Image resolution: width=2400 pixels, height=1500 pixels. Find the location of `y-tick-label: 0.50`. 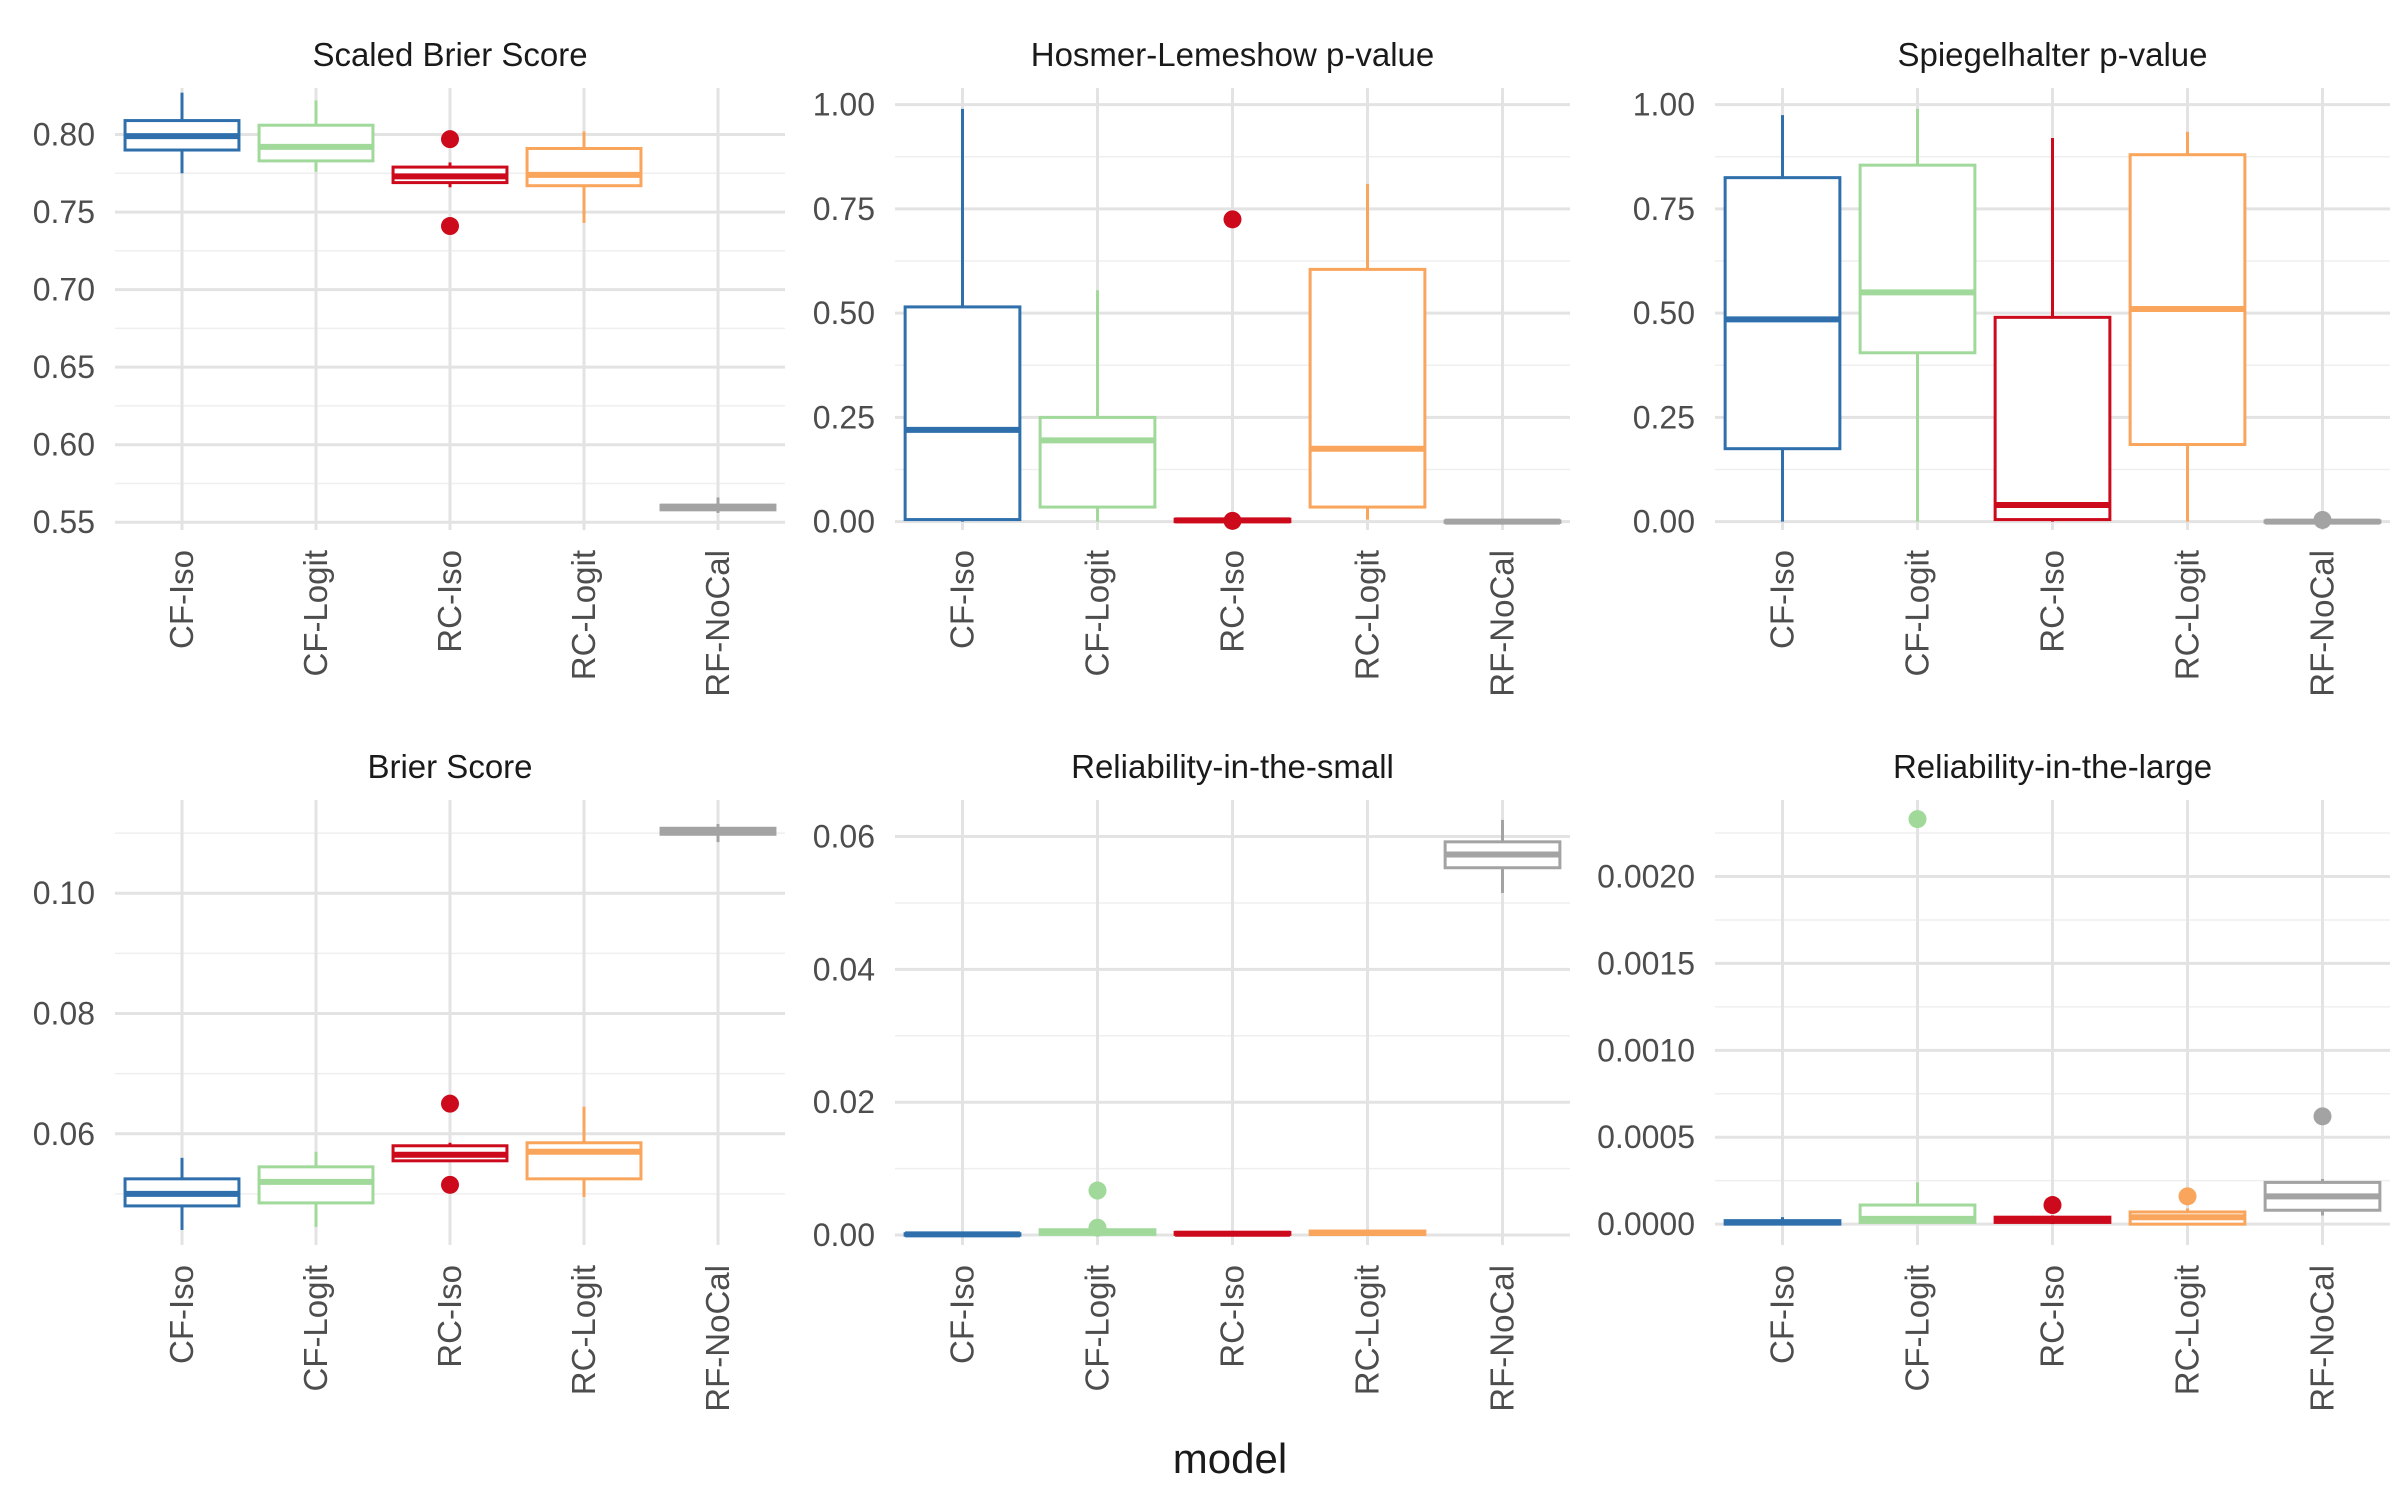

y-tick-label: 0.50 is located at coordinates (1664, 313).